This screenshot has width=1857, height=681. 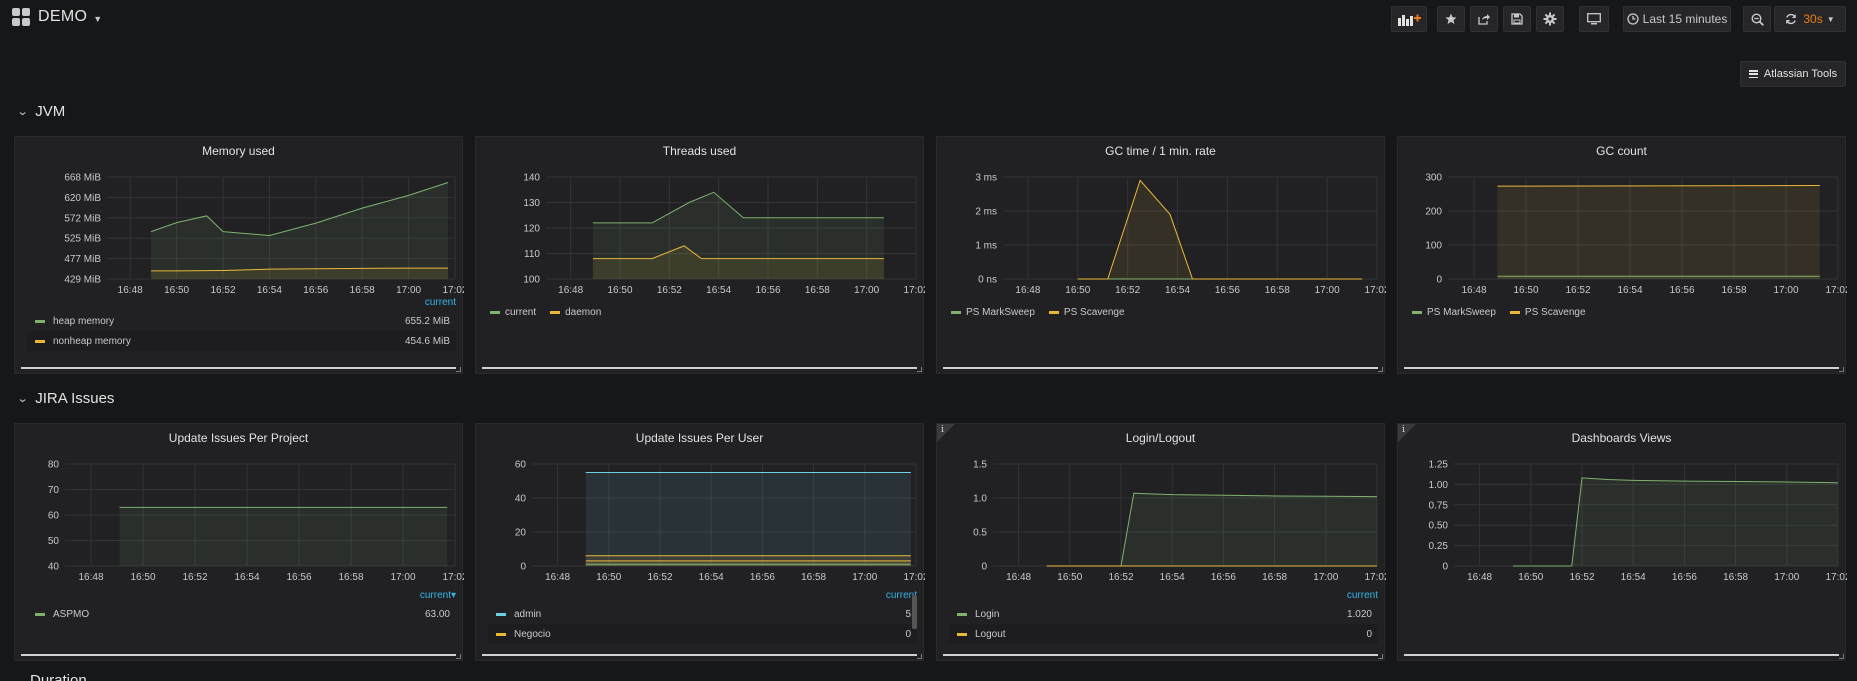 What do you see at coordinates (82, 178) in the screenshot?
I see `y-tick-label: 668 MiB` at bounding box center [82, 178].